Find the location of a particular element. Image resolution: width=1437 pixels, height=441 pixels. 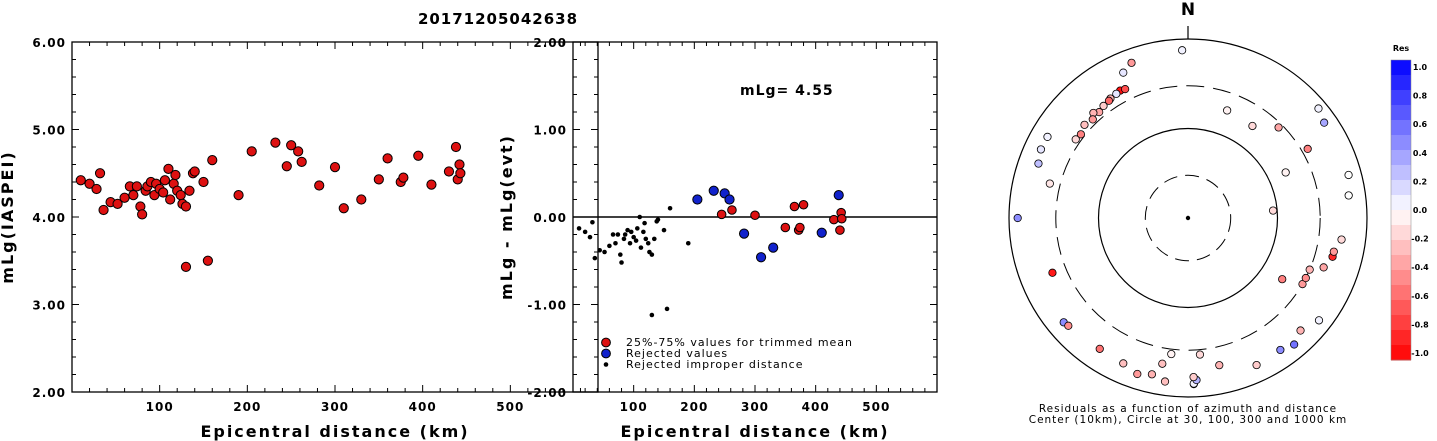

x-tick-label: 400 is located at coordinates (816, 407).